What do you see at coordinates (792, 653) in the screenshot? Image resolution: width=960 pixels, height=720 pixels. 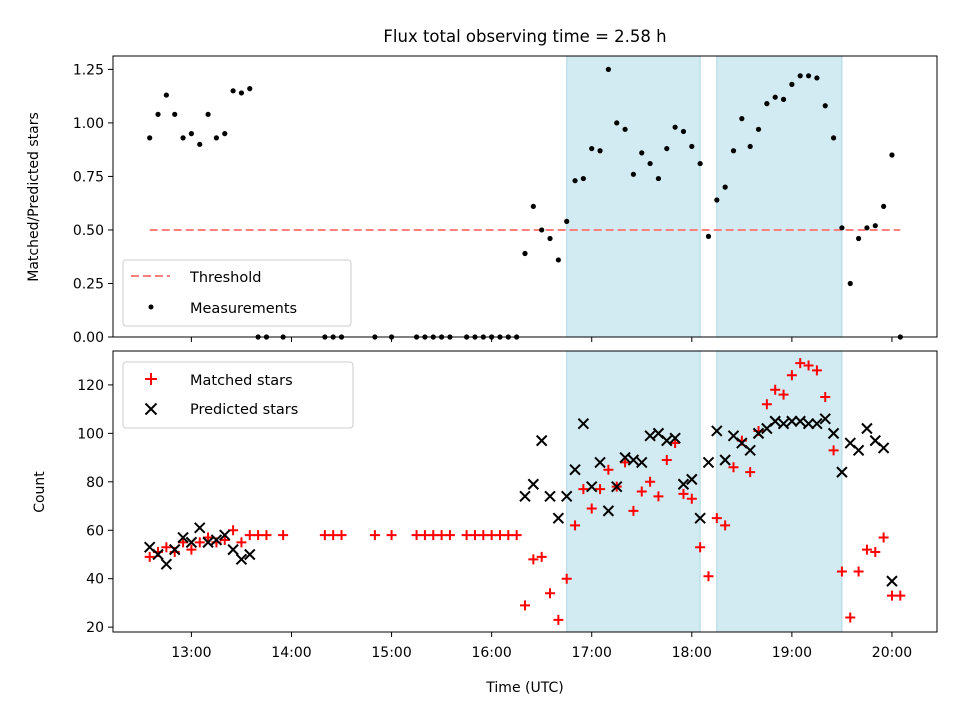 I see `x-tick-label: 19:00` at bounding box center [792, 653].